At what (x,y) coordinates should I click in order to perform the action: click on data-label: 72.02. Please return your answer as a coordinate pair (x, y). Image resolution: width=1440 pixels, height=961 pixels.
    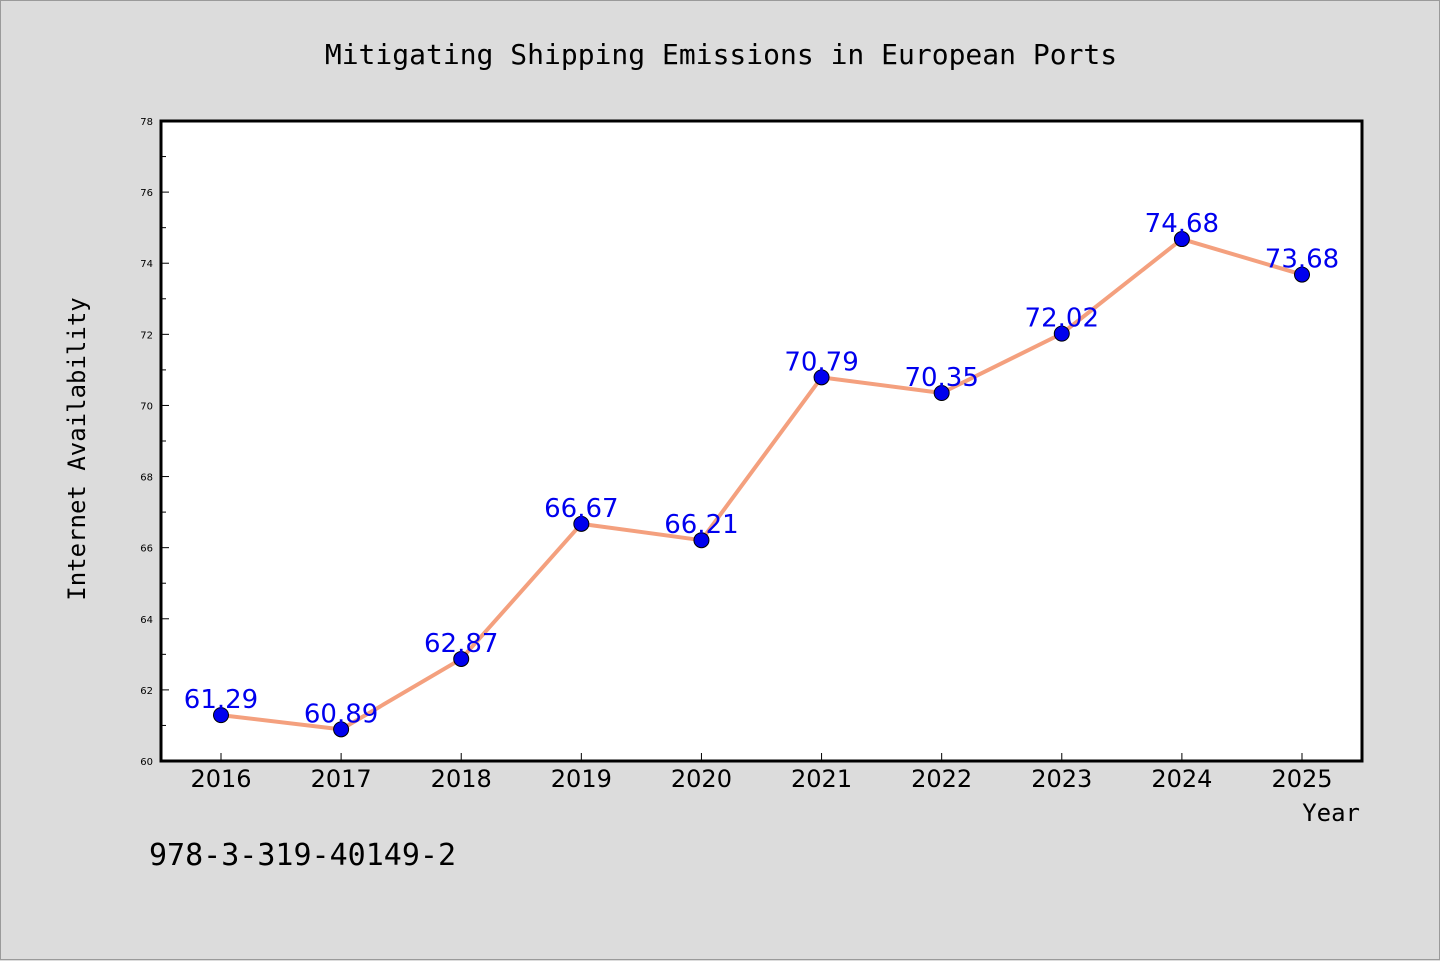
    Looking at the image, I should click on (1062, 319).